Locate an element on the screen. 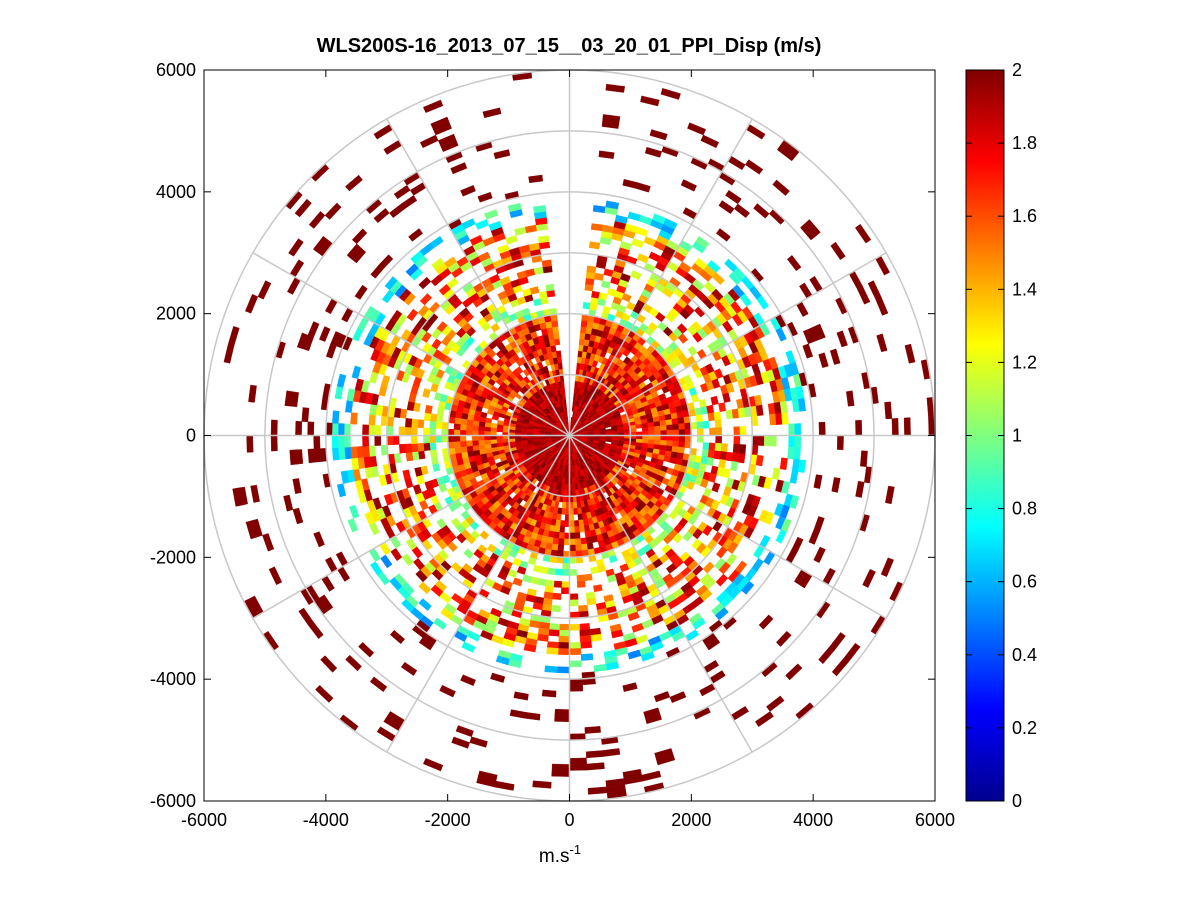  x-tick-label: 4000 is located at coordinates (813, 820).